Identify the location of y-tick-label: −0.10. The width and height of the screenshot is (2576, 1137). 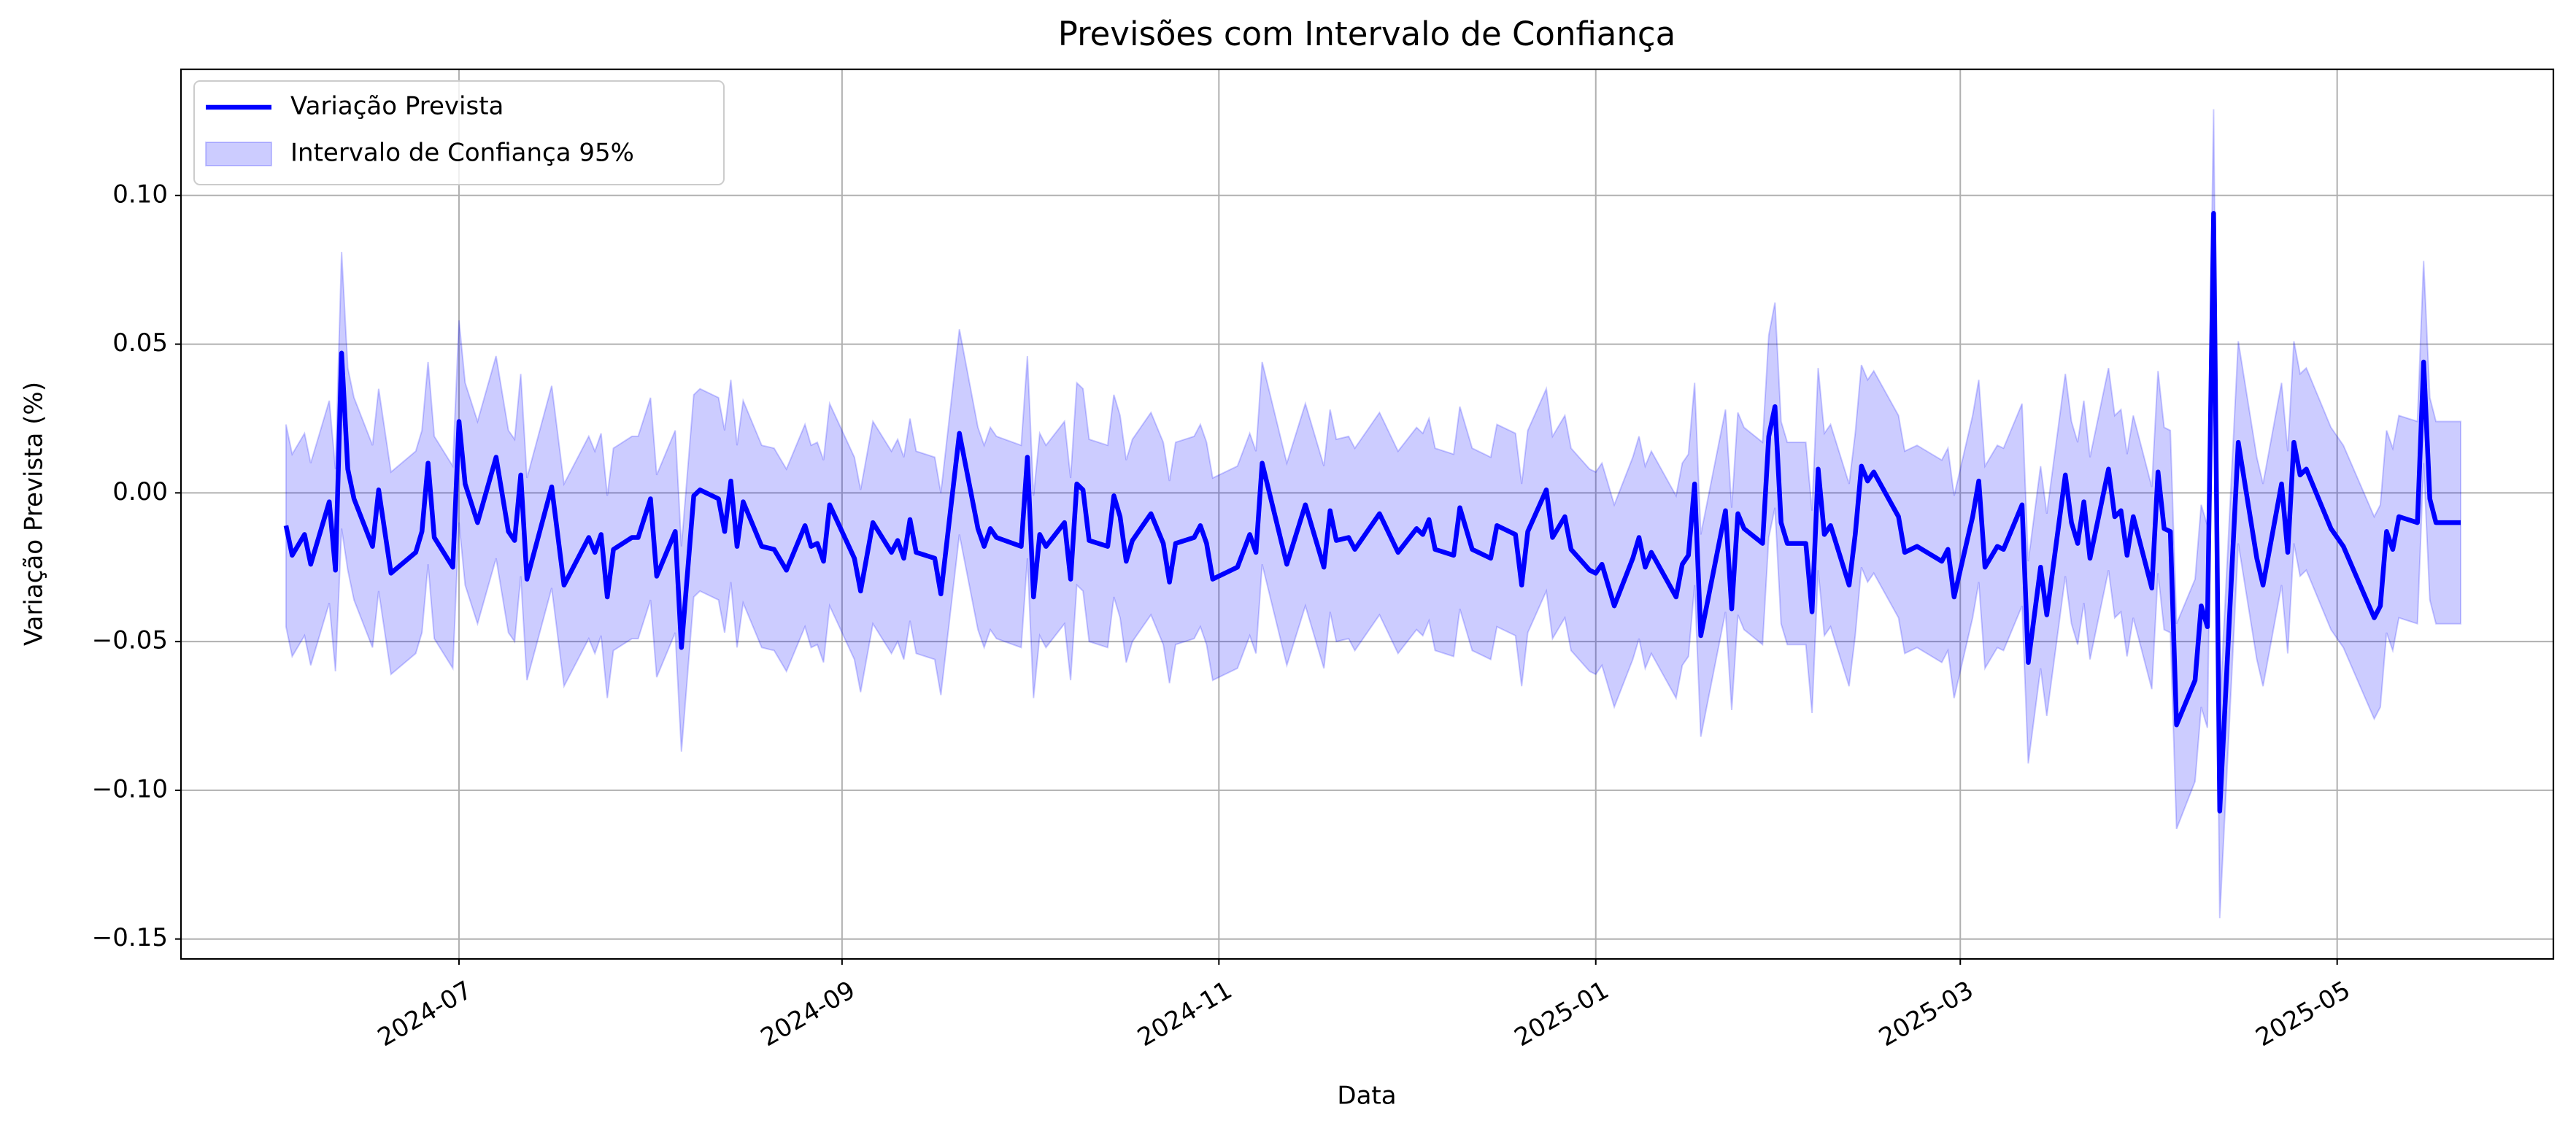
(130, 788).